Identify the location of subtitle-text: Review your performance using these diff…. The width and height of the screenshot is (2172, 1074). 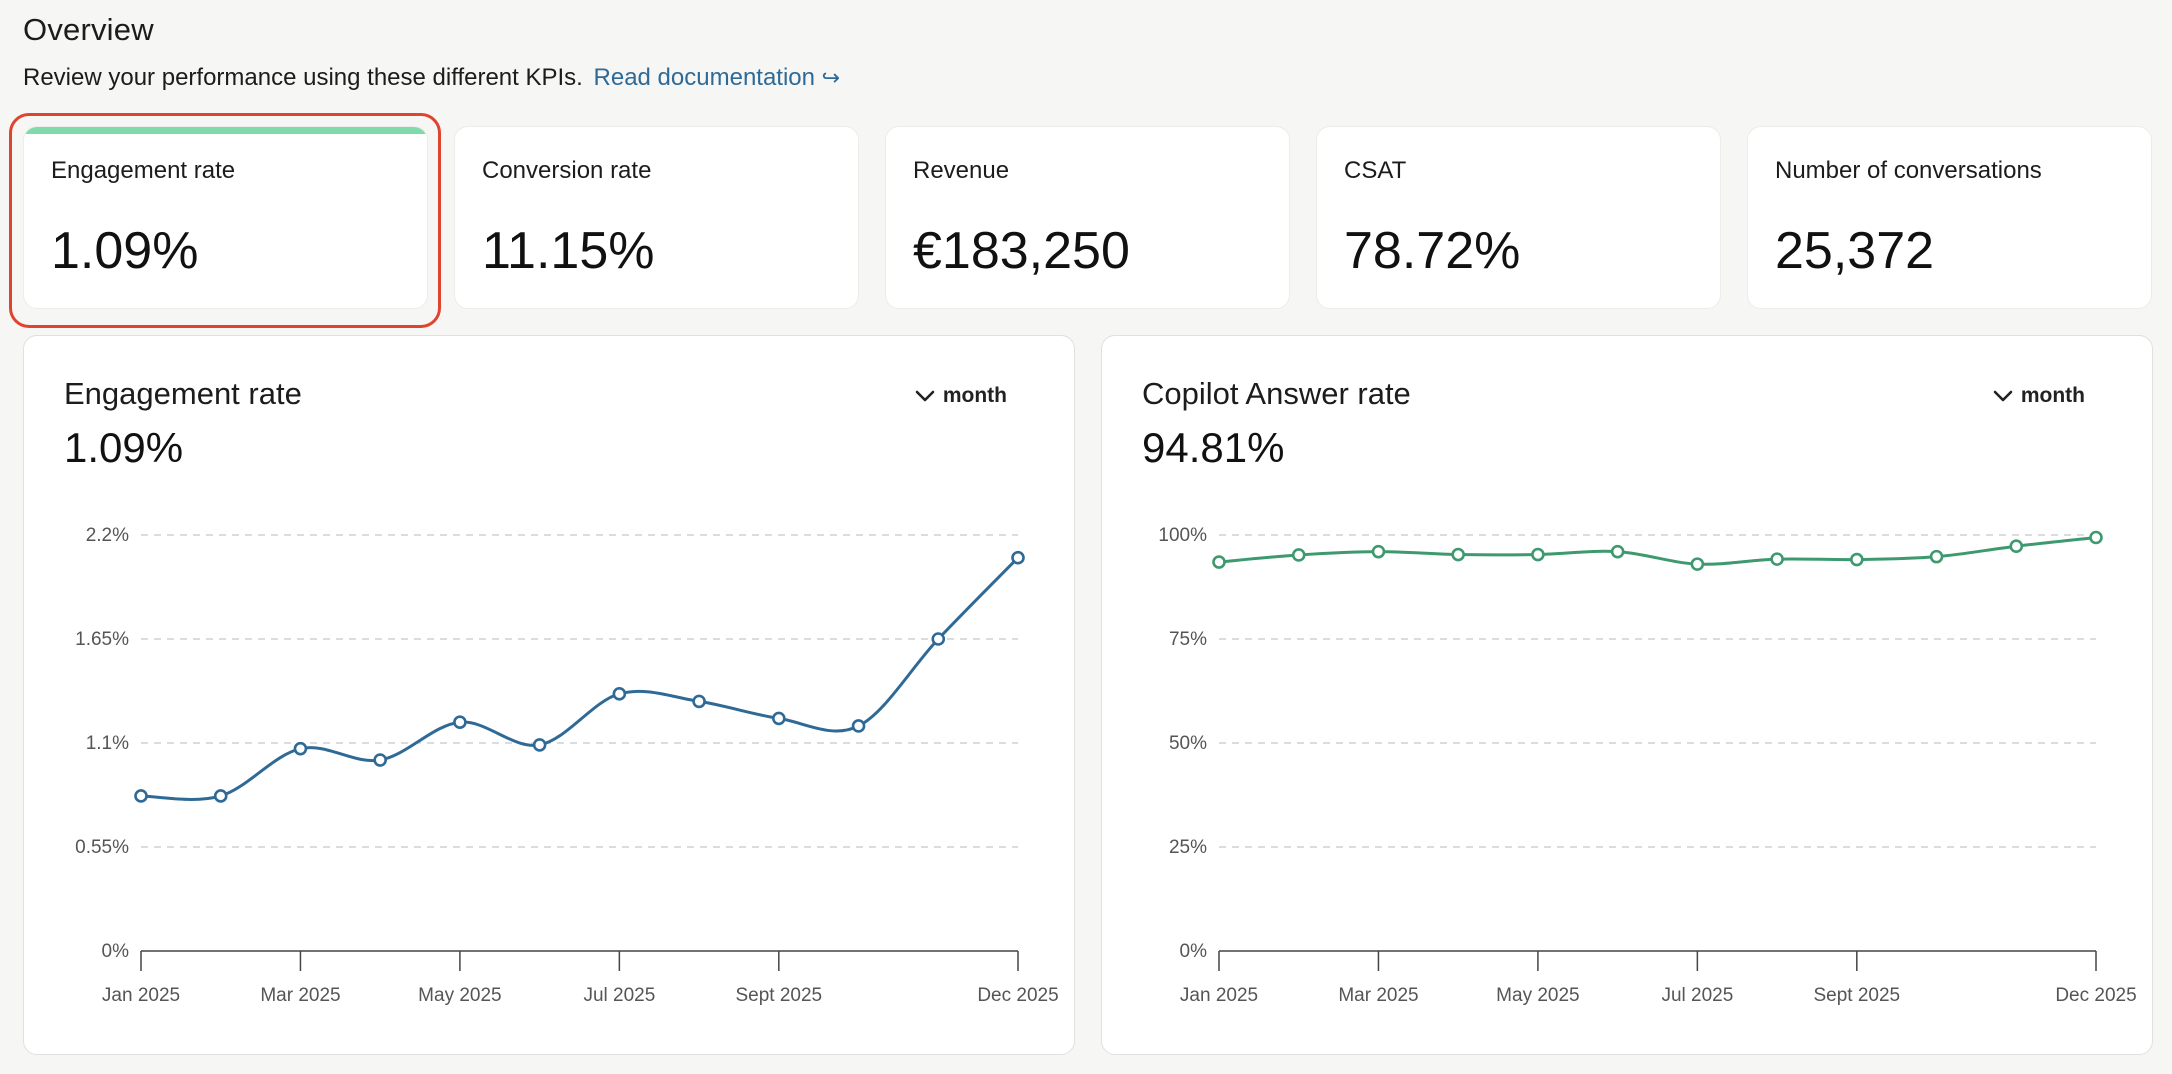
(303, 77).